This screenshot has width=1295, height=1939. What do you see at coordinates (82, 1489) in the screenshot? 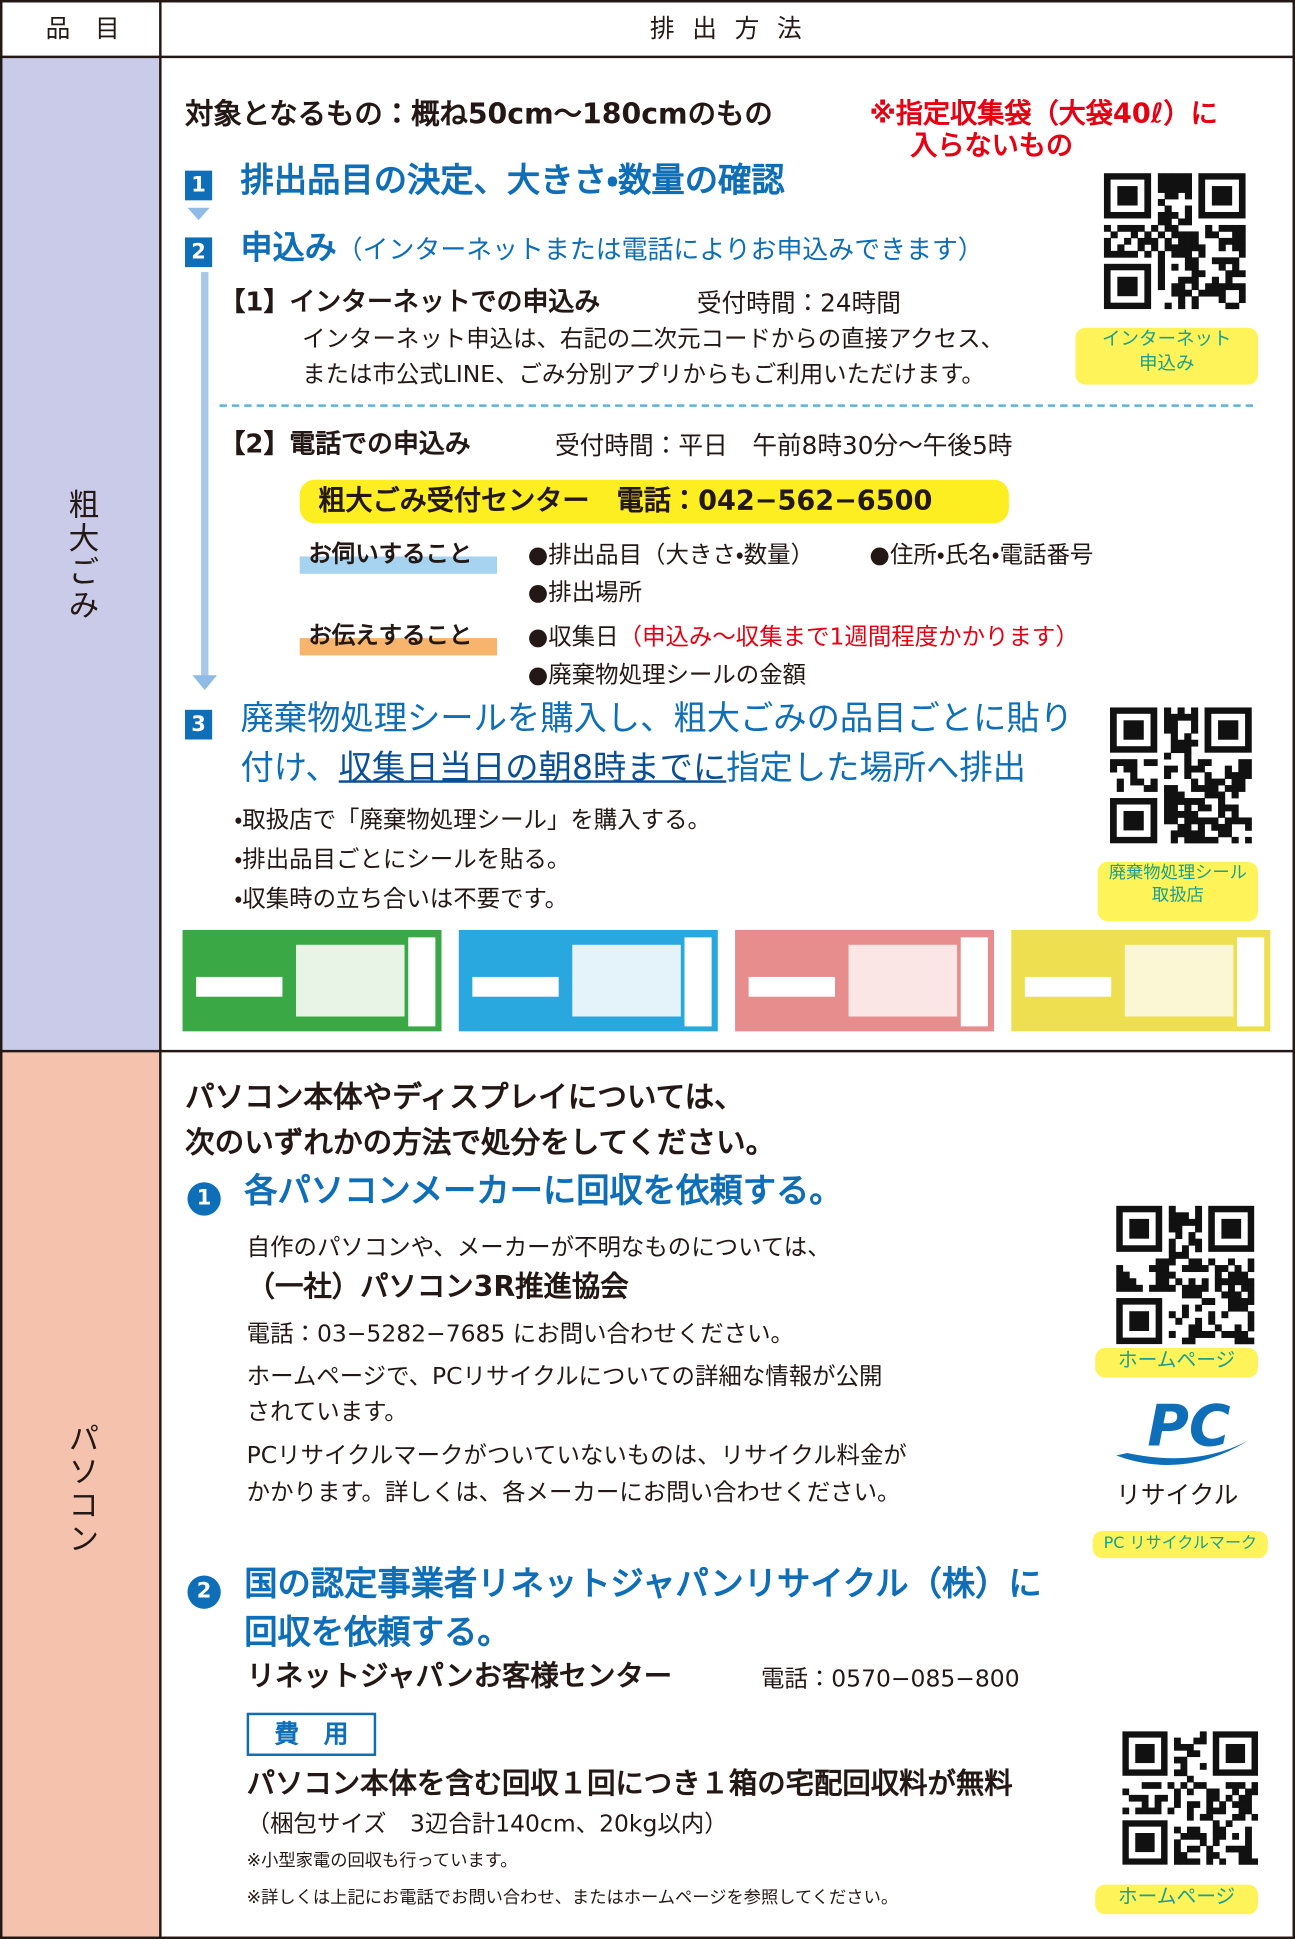
I see `section-label: パソコン` at bounding box center [82, 1489].